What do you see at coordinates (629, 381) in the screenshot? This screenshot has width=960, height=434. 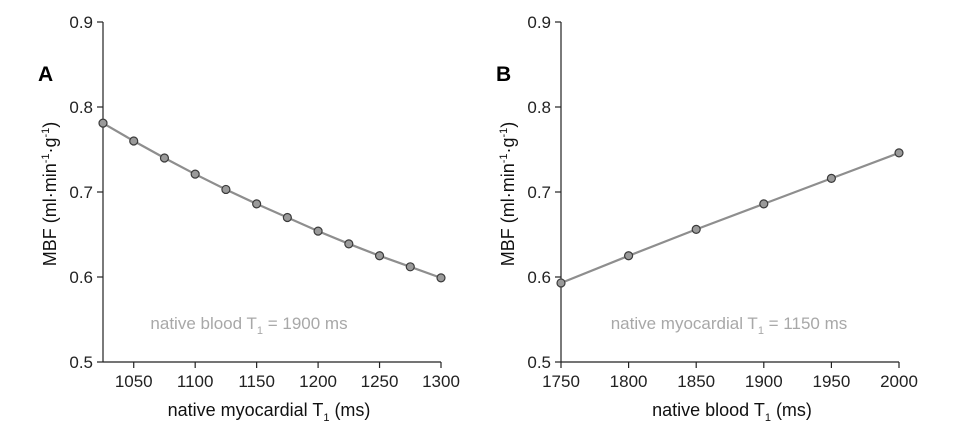 I see `panel-b-x-tick-label: 1800` at bounding box center [629, 381].